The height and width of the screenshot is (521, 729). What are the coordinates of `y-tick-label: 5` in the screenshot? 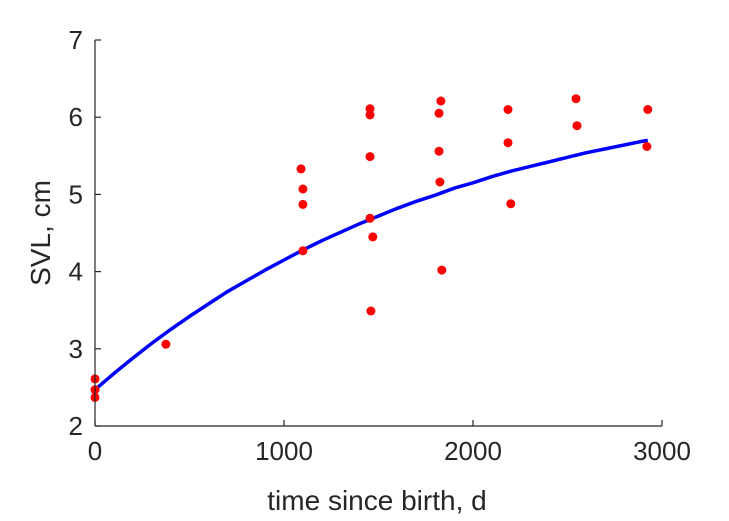 It's located at (76, 194).